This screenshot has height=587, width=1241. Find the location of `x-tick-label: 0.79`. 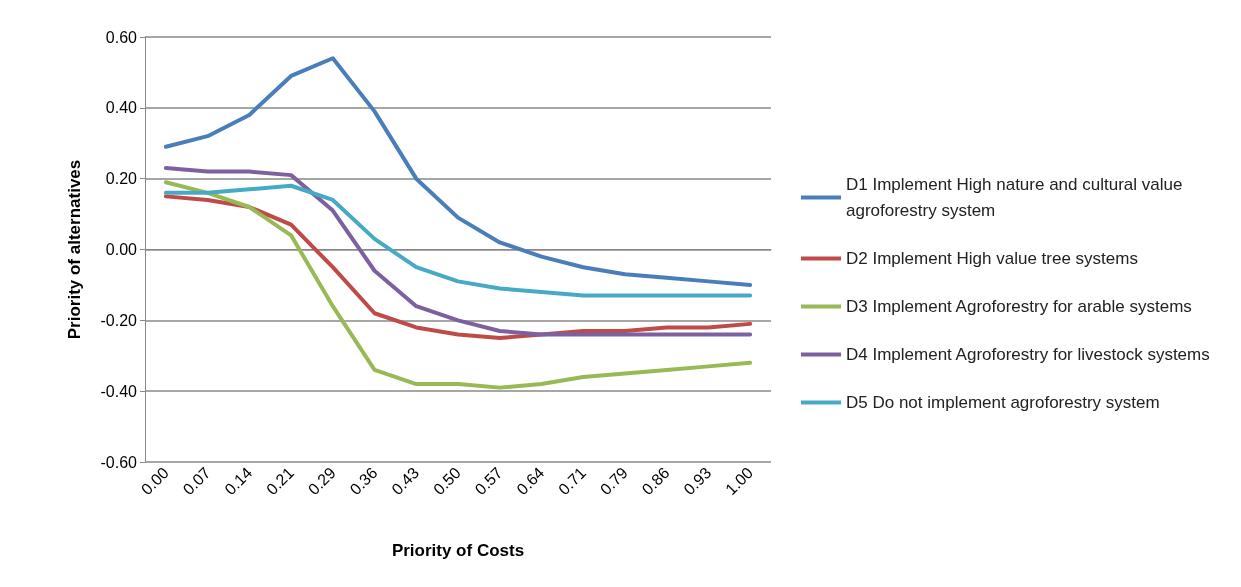

x-tick-label: 0.79 is located at coordinates (614, 481).